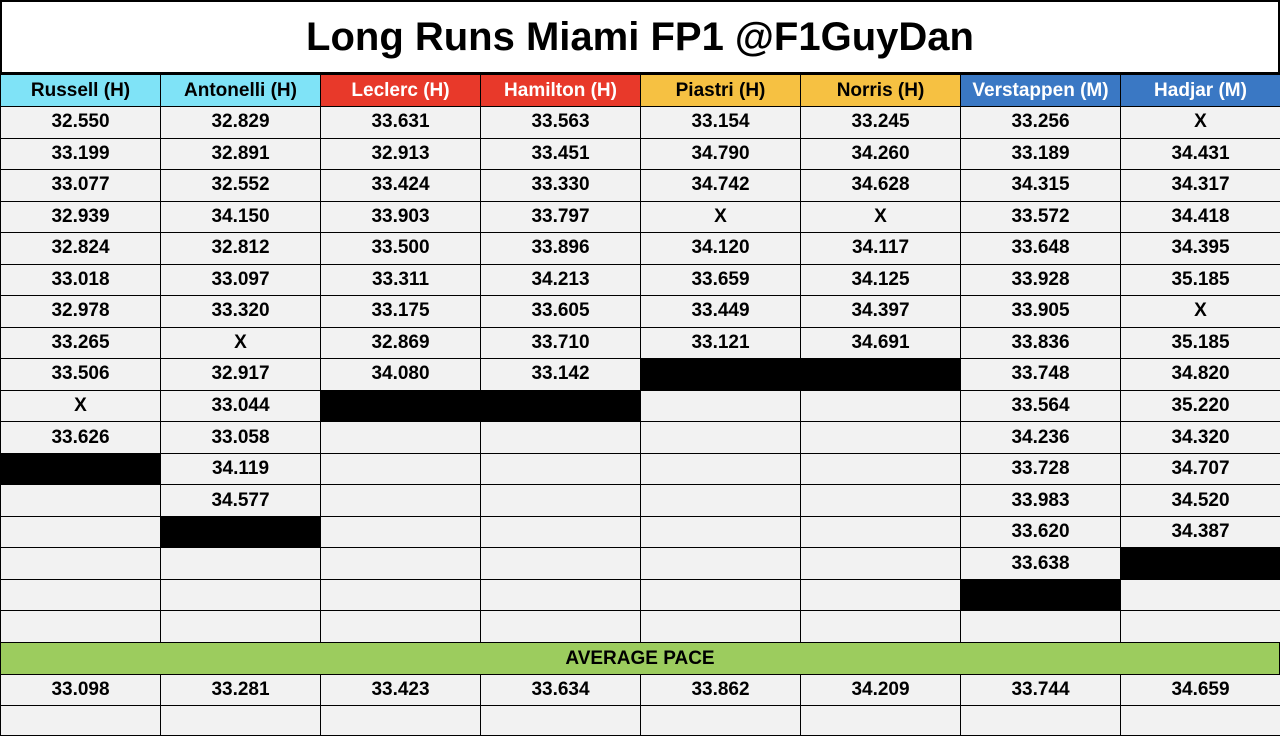 The image size is (1280, 736). Describe the element at coordinates (80, 311) in the screenshot. I see `lap-time: 32.978` at that location.